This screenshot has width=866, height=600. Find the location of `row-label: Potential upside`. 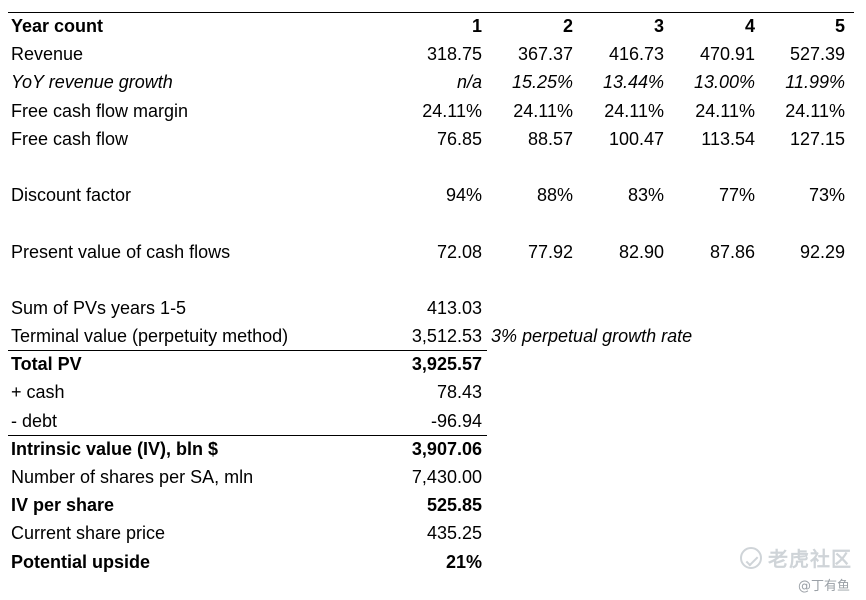

row-label: Potential upside is located at coordinates (81, 561).